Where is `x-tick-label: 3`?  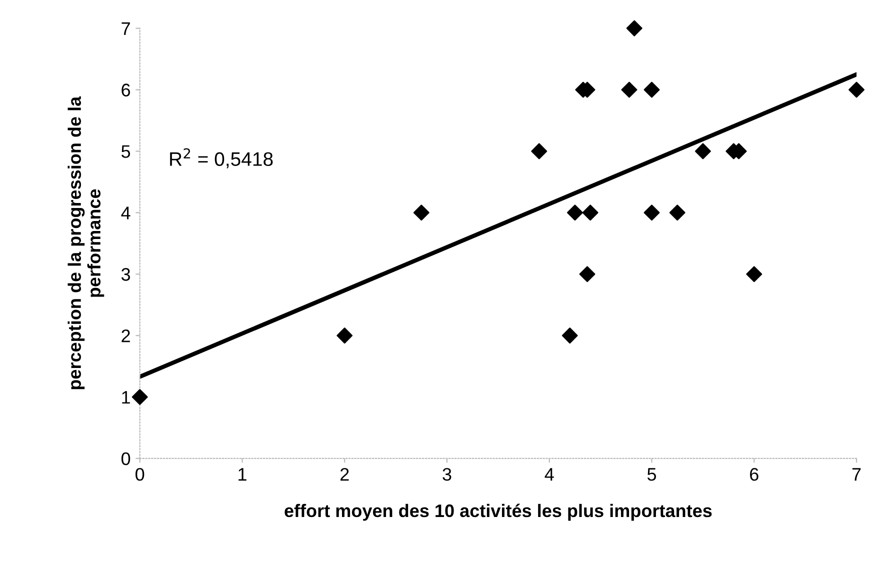
x-tick-label: 3 is located at coordinates (447, 474).